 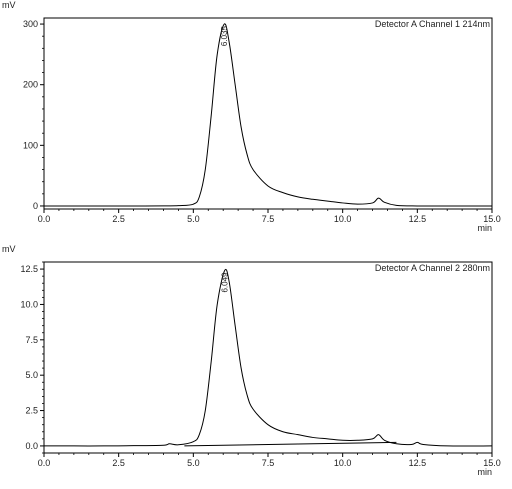 What do you see at coordinates (35, 206) in the screenshot?
I see `y-tick-label: 0` at bounding box center [35, 206].